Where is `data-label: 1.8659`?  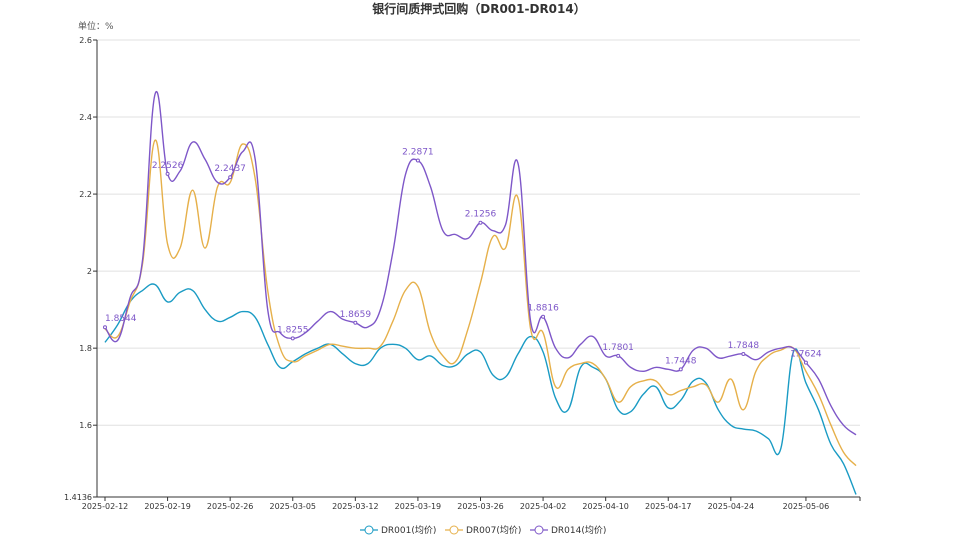 data-label: 1.8659 is located at coordinates (356, 315).